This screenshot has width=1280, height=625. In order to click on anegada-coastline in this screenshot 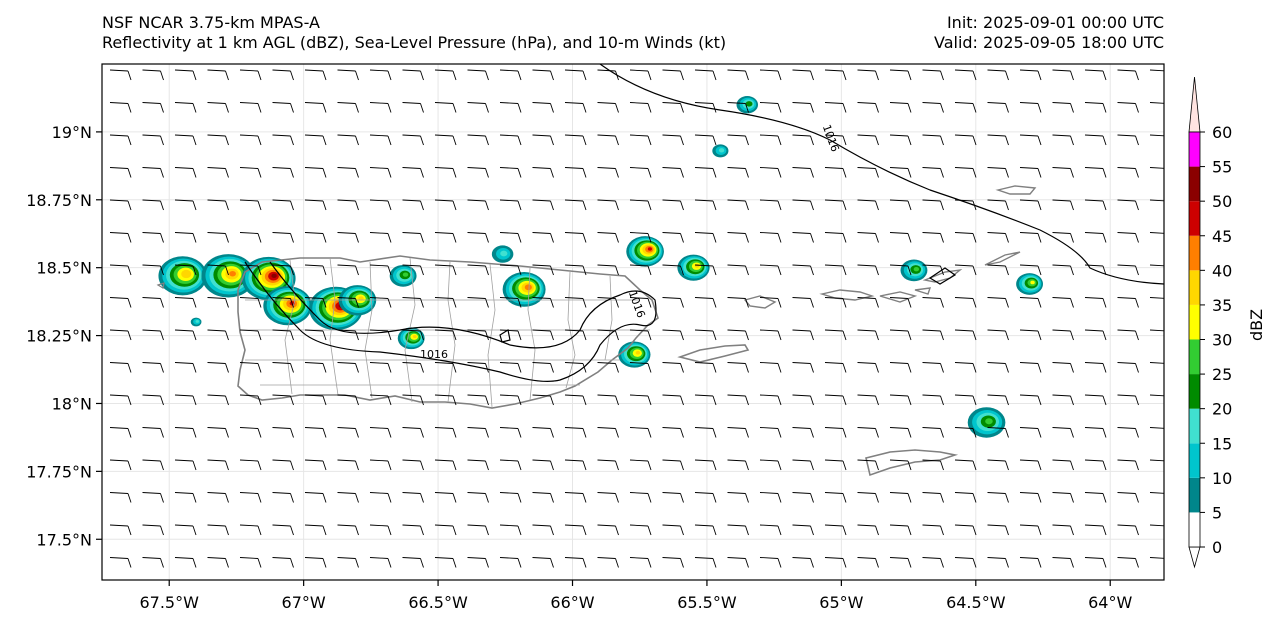, I will do `click(1016, 190)`.